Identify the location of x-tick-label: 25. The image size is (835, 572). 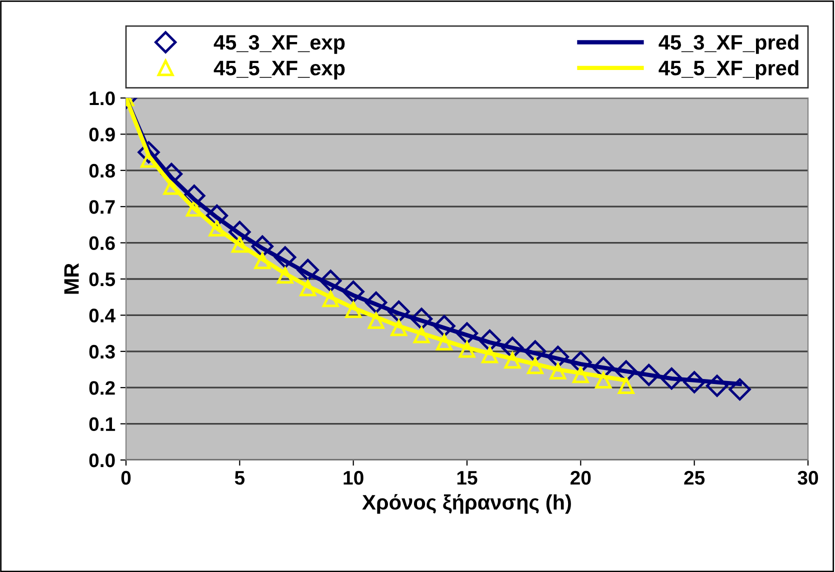
(694, 477).